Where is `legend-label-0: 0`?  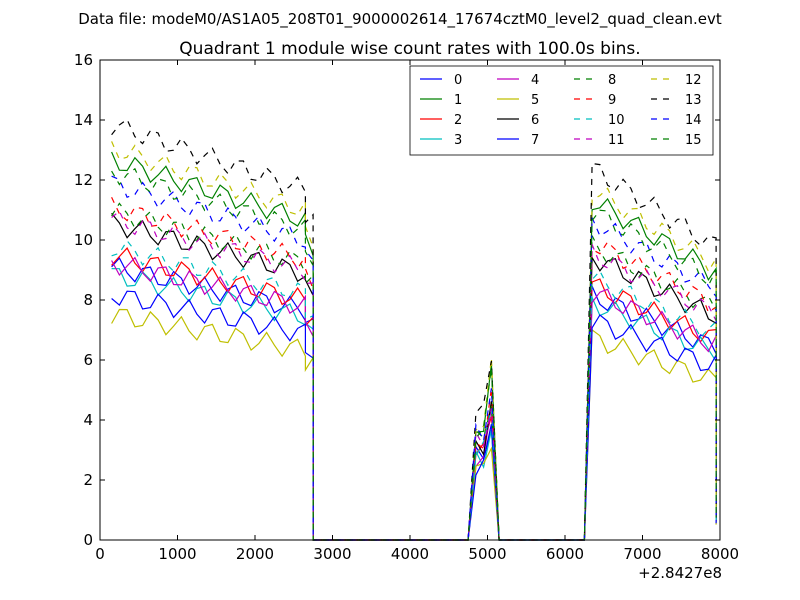 legend-label-0: 0 is located at coordinates (458, 80).